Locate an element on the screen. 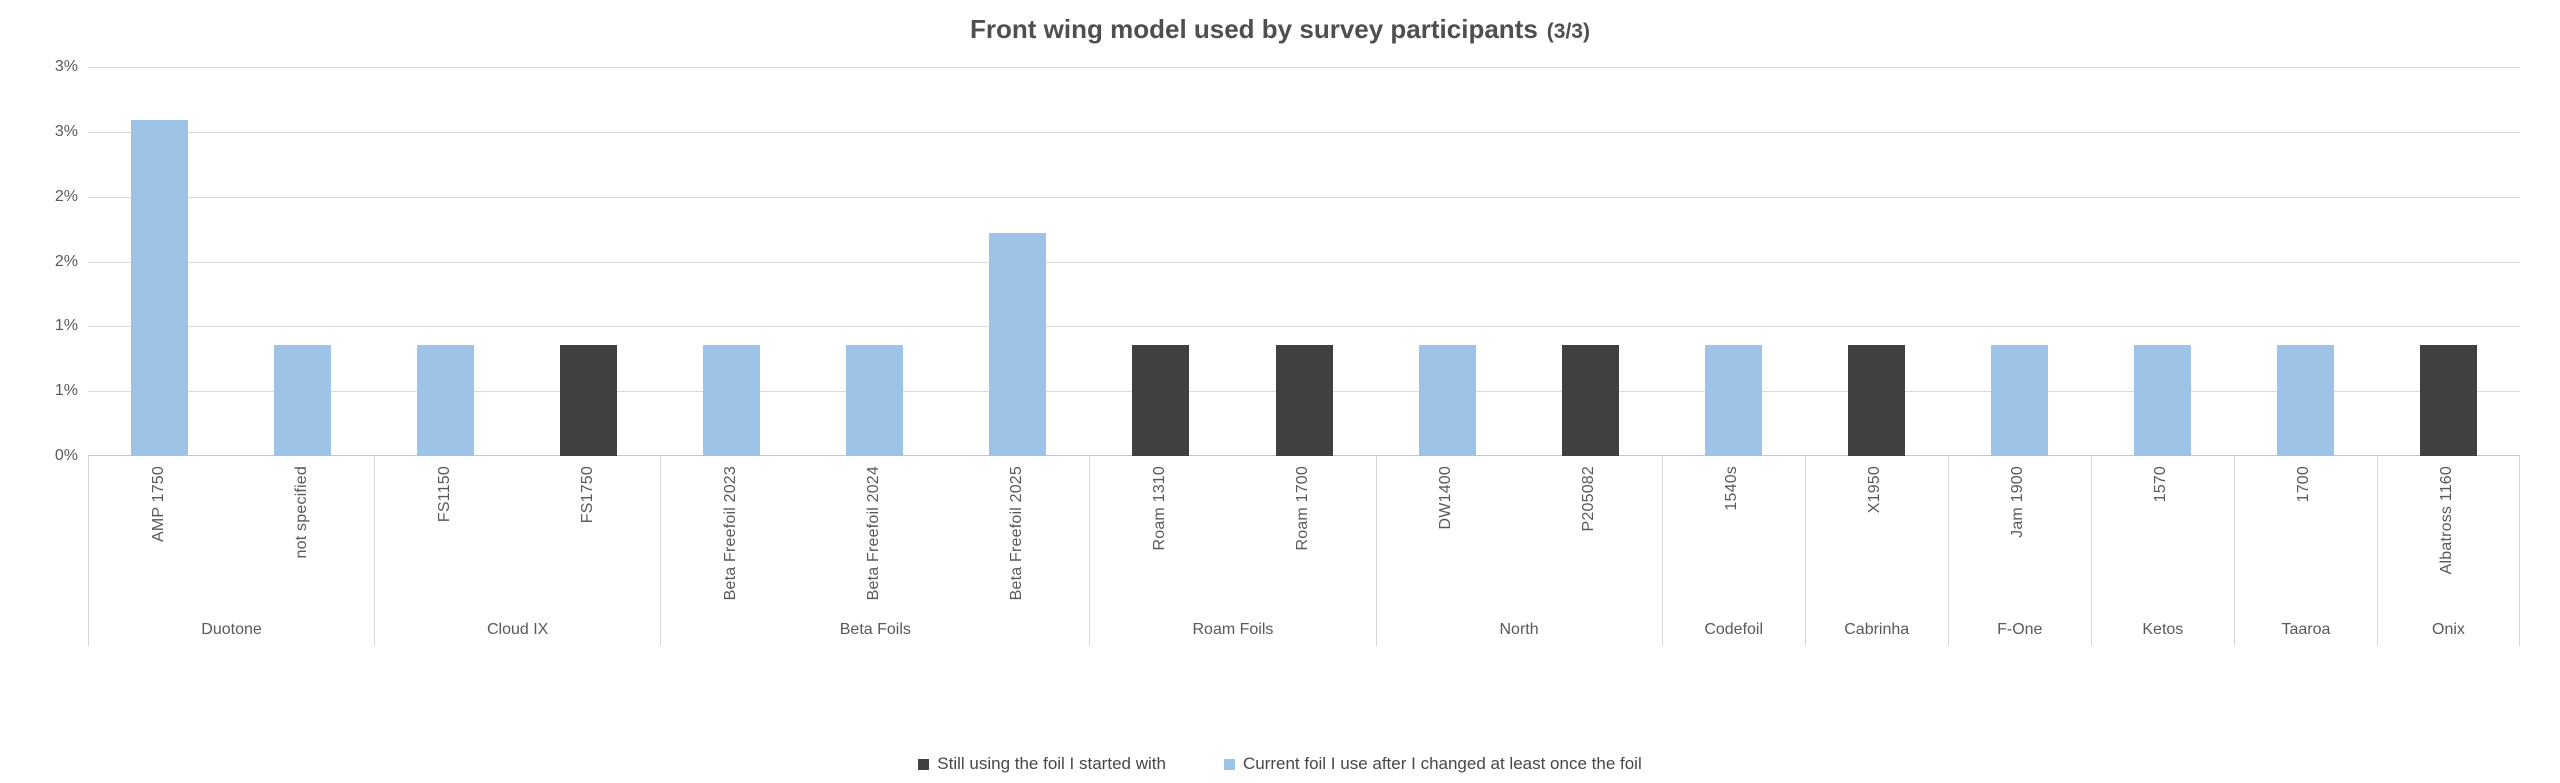 The width and height of the screenshot is (2560, 783). brand-label: Codefoil is located at coordinates (1734, 629).